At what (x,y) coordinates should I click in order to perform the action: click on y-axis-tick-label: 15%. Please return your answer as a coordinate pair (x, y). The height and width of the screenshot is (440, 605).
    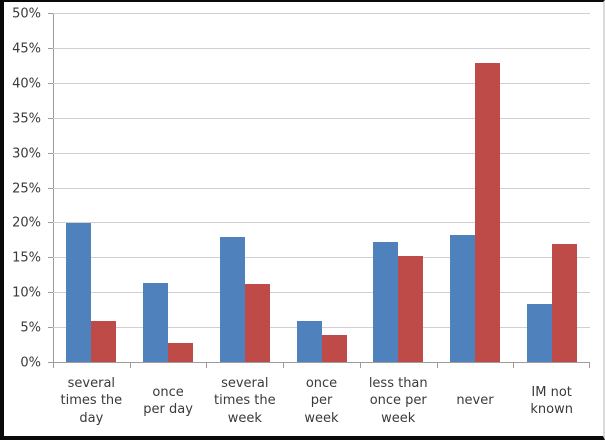
    Looking at the image, I should click on (26, 258).